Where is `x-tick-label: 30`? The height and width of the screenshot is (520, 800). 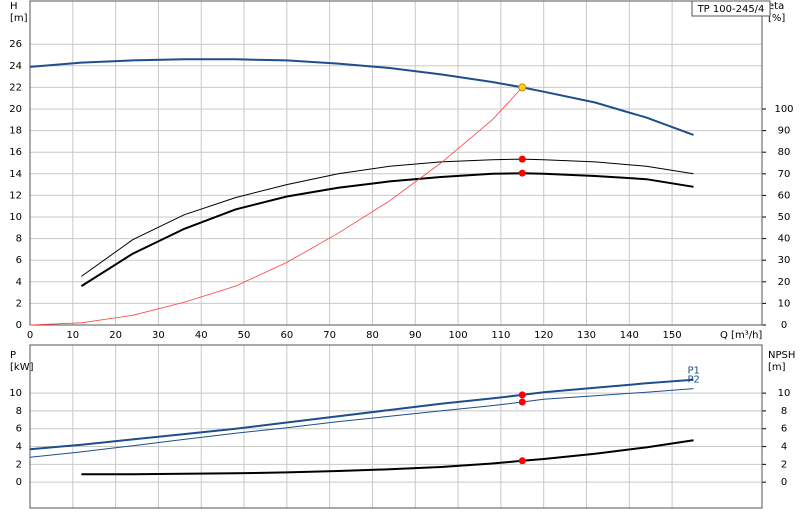
x-tick-label: 30 is located at coordinates (158, 335).